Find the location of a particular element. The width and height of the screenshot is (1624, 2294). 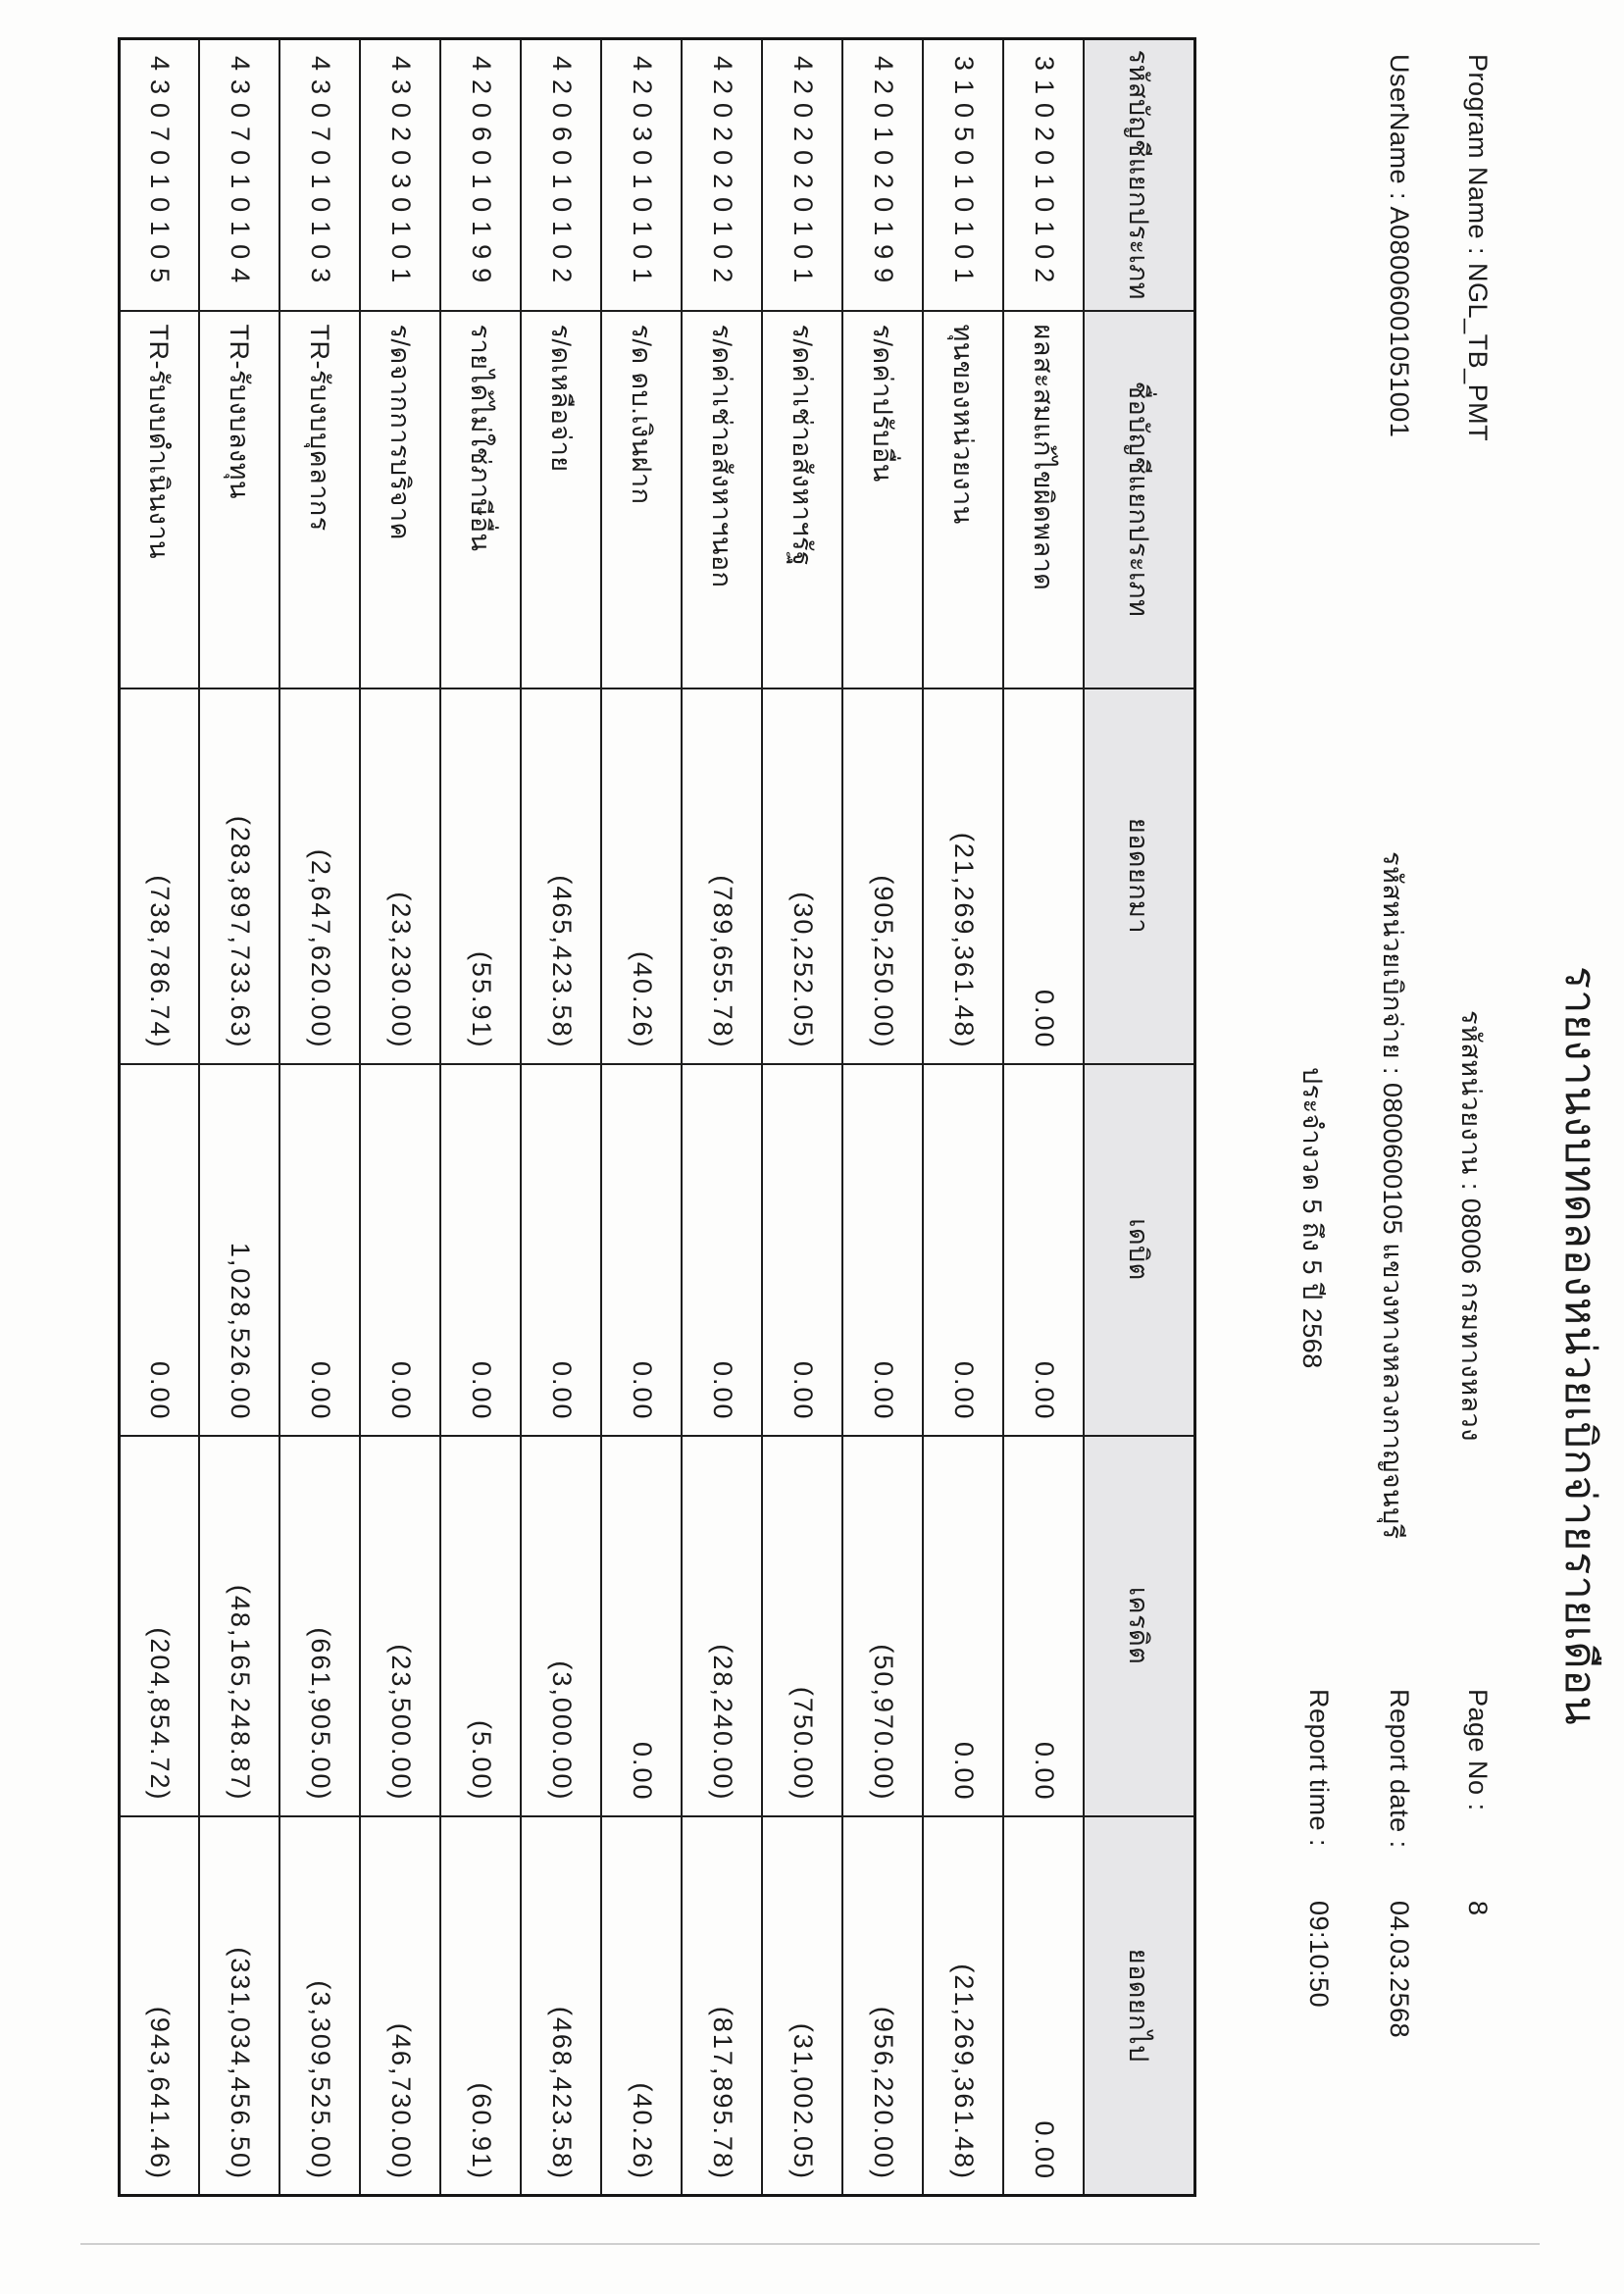

cell-balance-brought-forward: (905,250.00) is located at coordinates (883, 876).